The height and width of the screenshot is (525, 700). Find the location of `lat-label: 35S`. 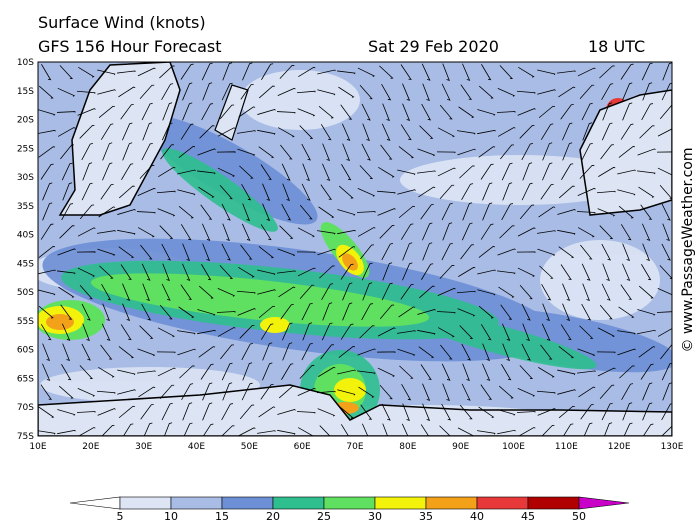

lat-label: 35S is located at coordinates (25, 207).